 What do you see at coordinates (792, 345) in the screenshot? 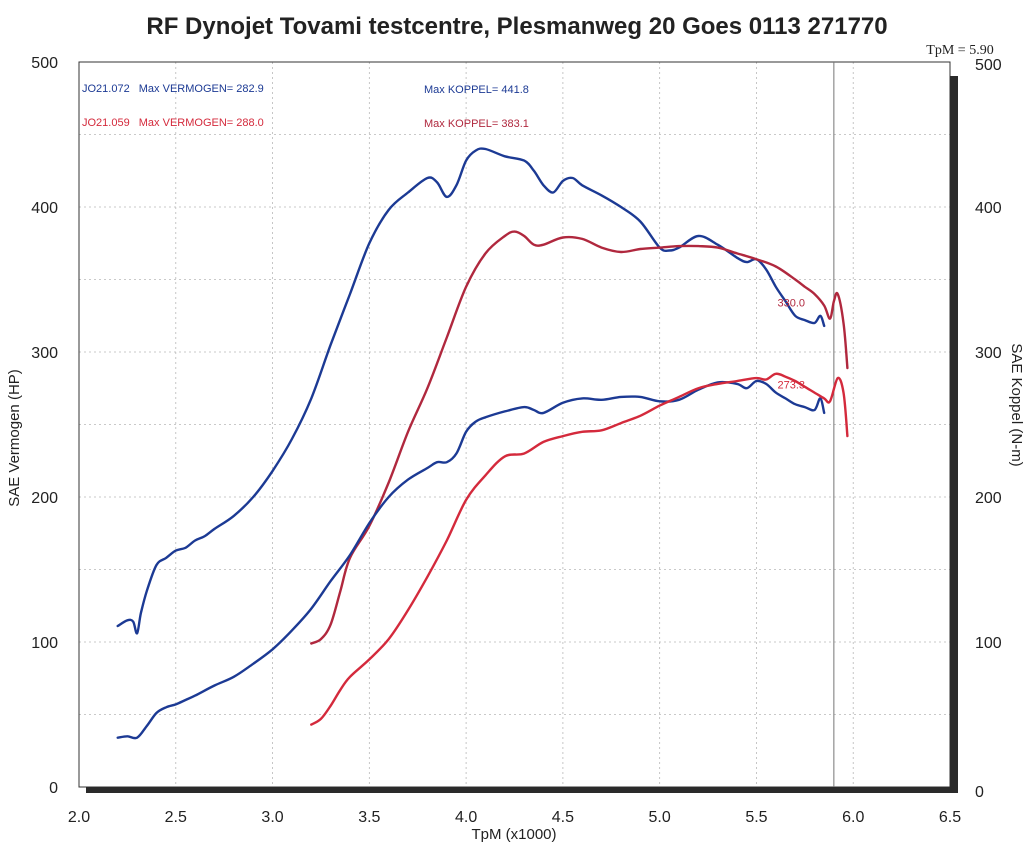
I see `annotations: 330.0 273.3` at bounding box center [792, 345].